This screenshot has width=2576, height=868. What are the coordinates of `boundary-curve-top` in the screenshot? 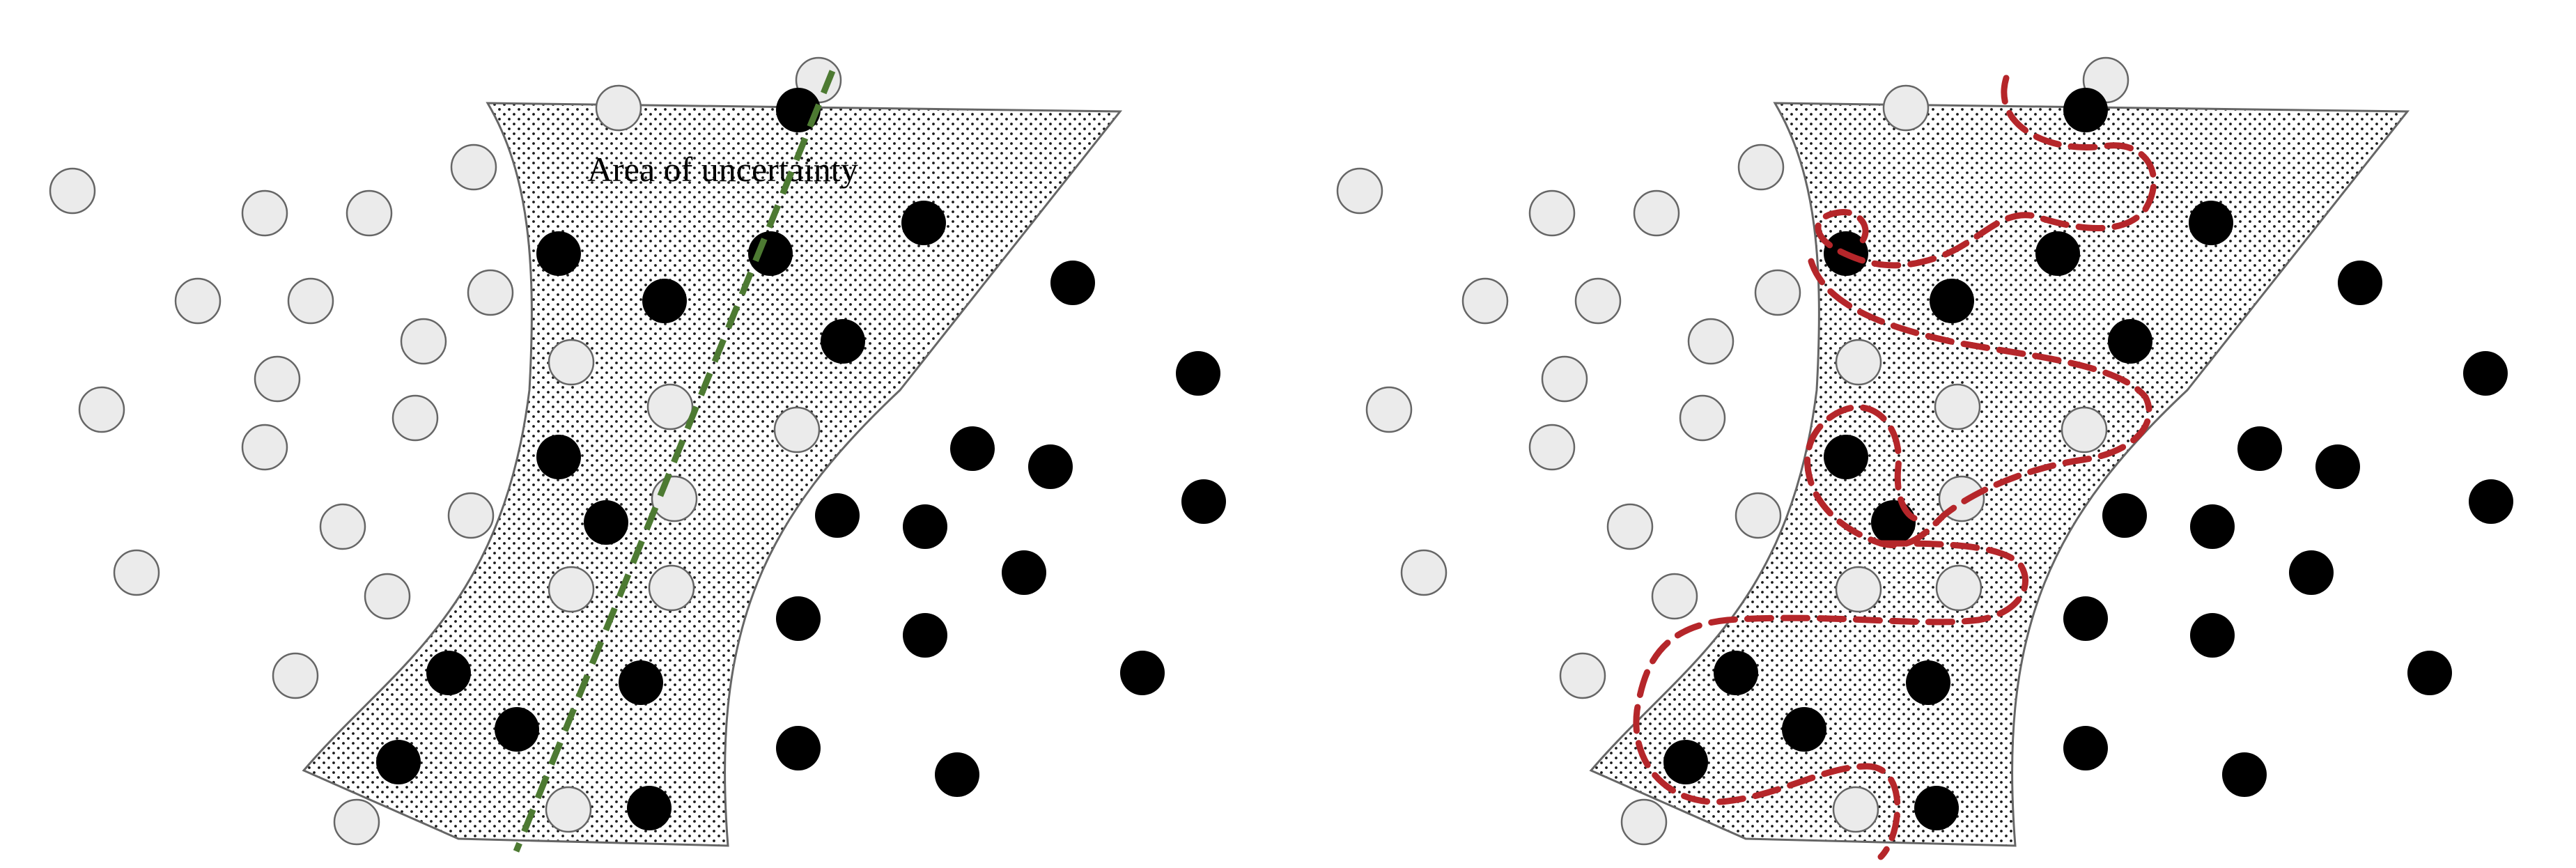 It's located at (1986, 172).